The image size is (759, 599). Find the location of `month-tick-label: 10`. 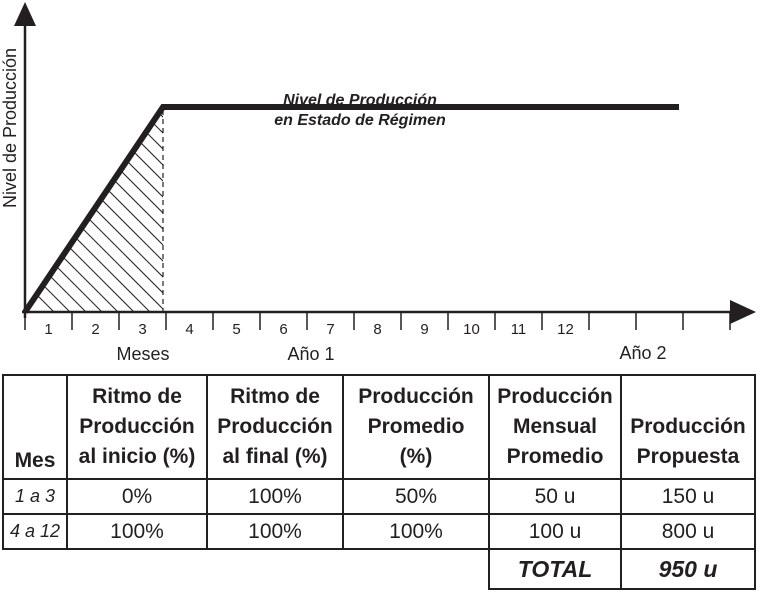

month-tick-label: 10 is located at coordinates (471, 329).